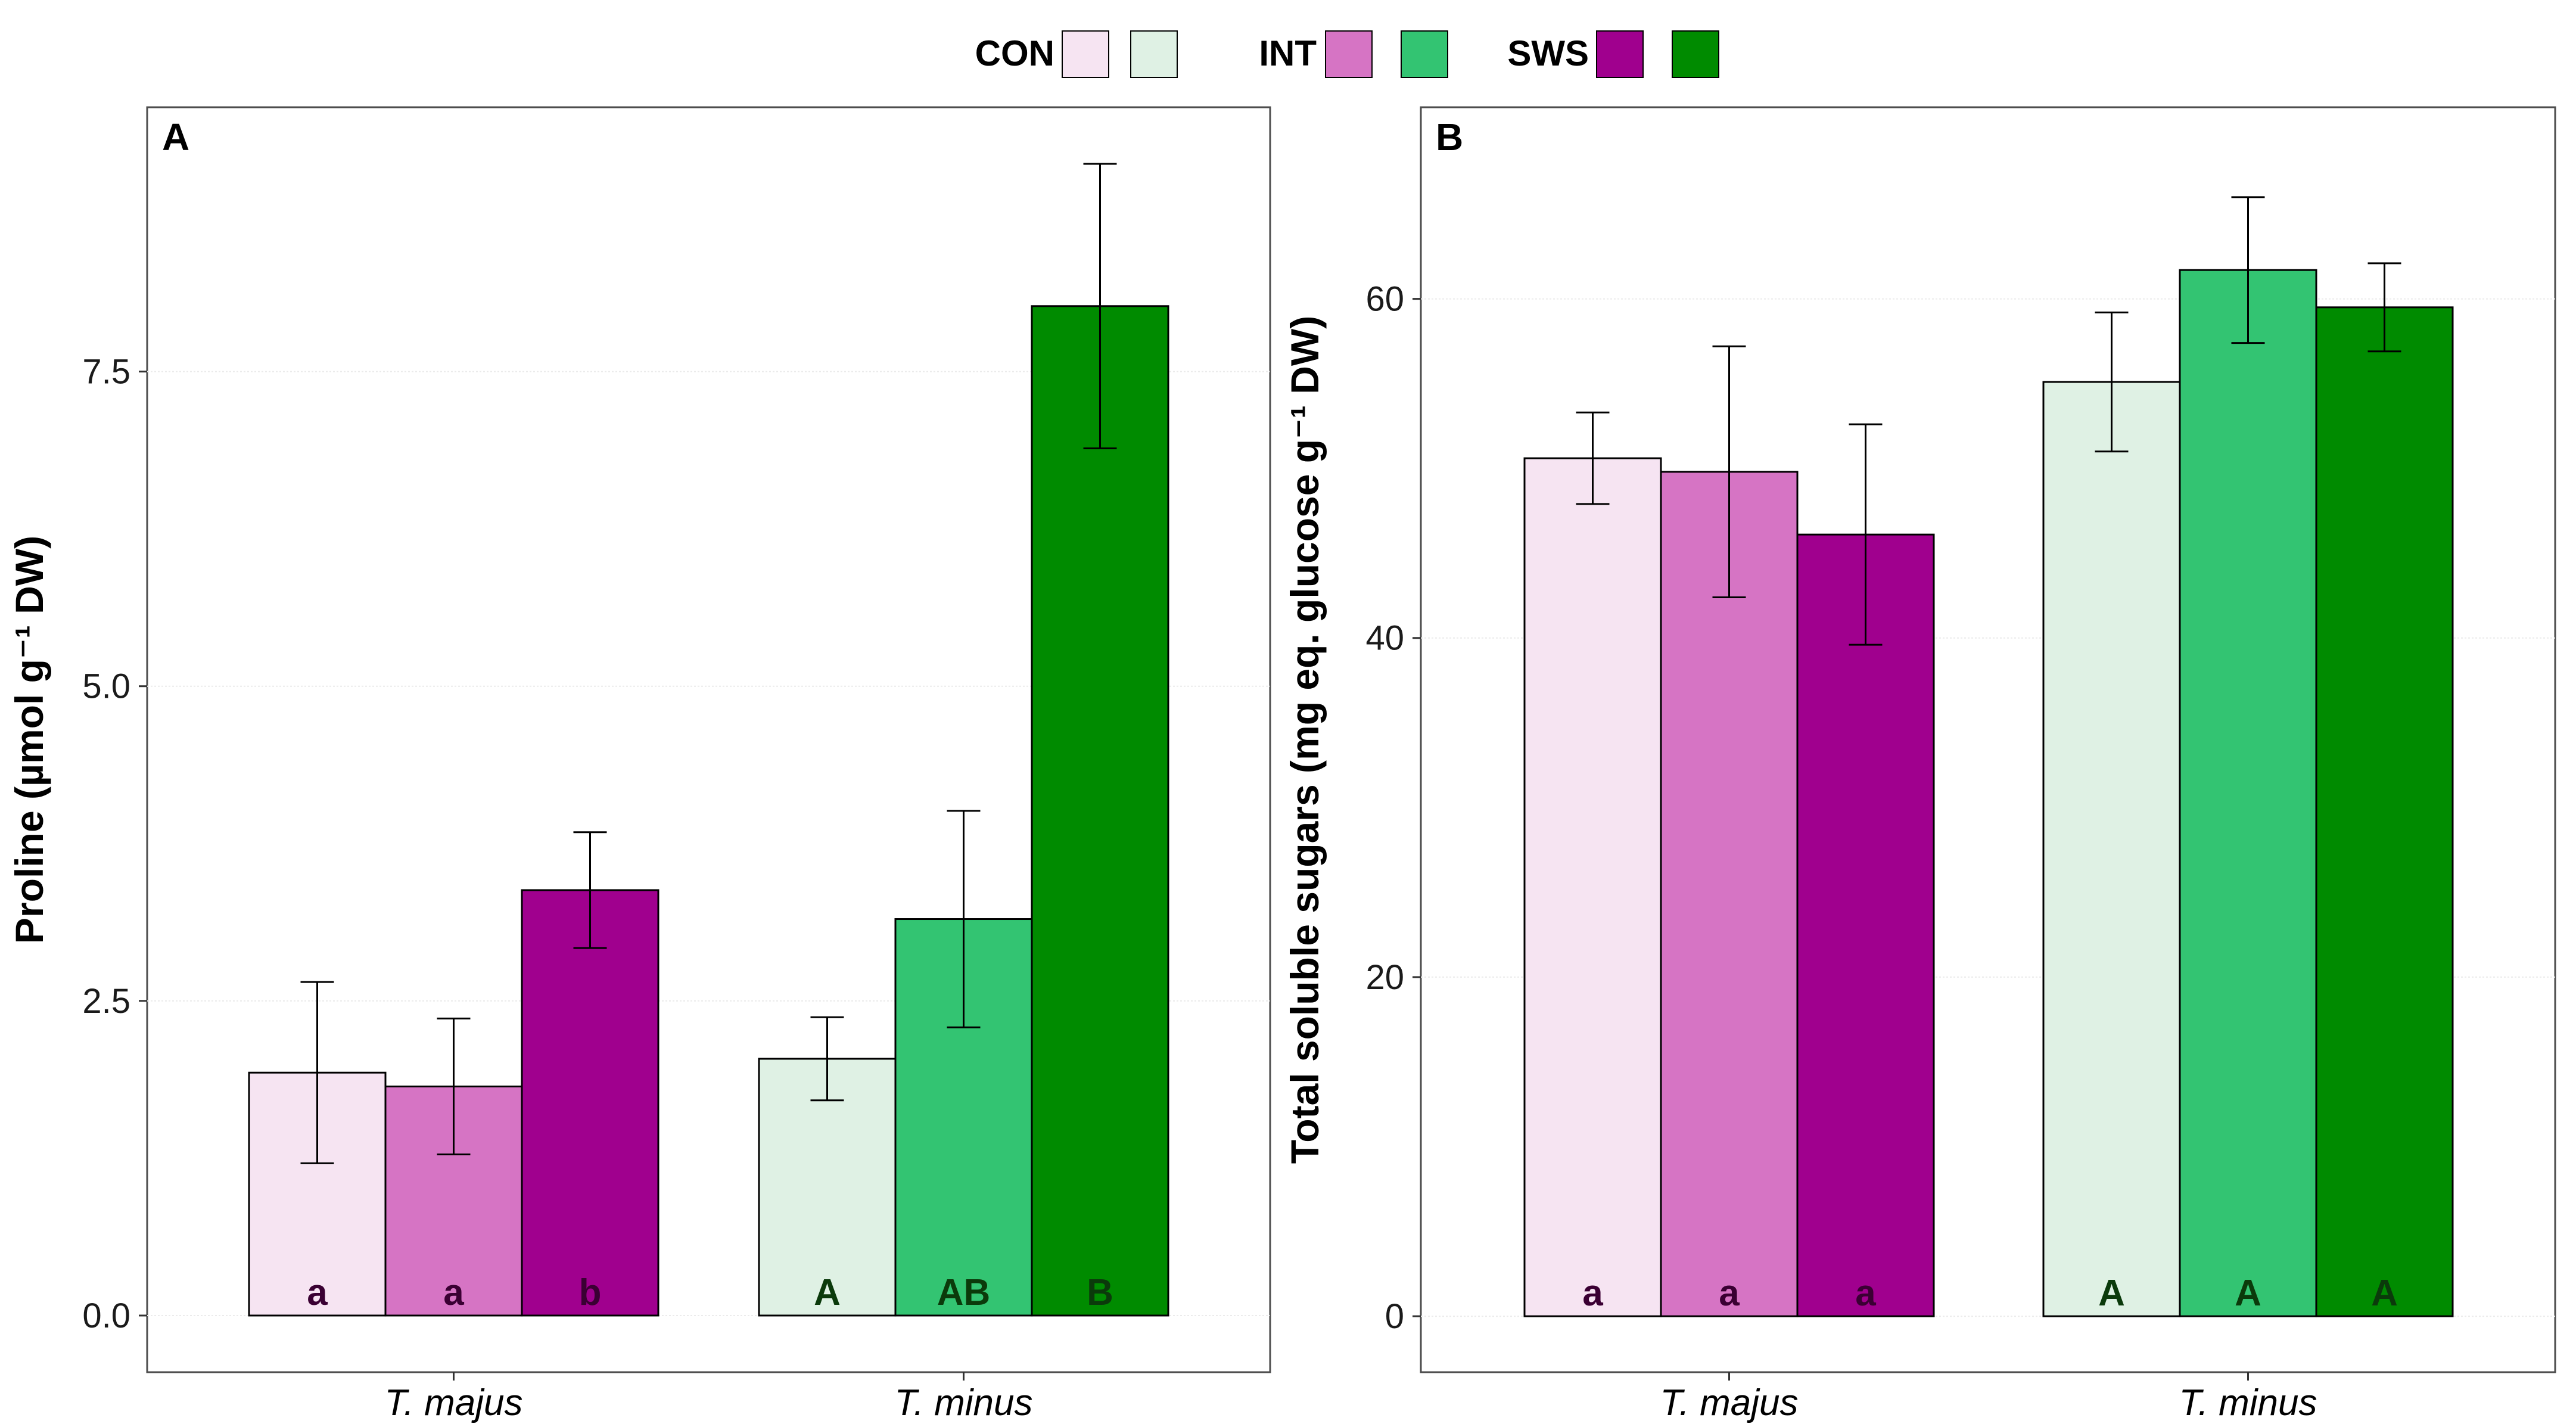  Describe the element at coordinates (1729, 894) in the screenshot. I see `bar-t-majus-int` at that location.